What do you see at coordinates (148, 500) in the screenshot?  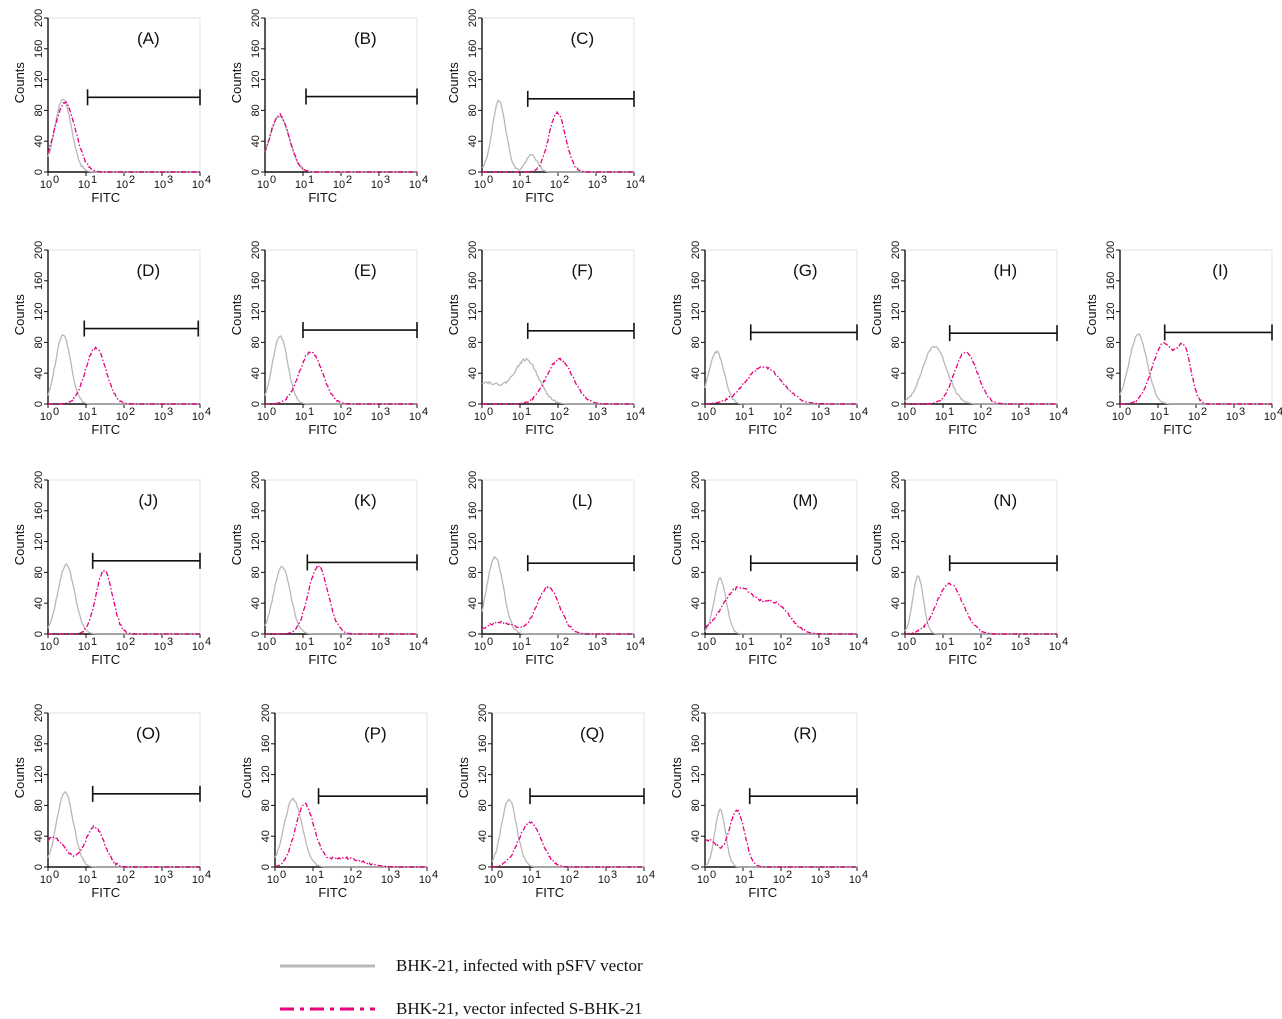 I see `panel-label: (J)` at bounding box center [148, 500].